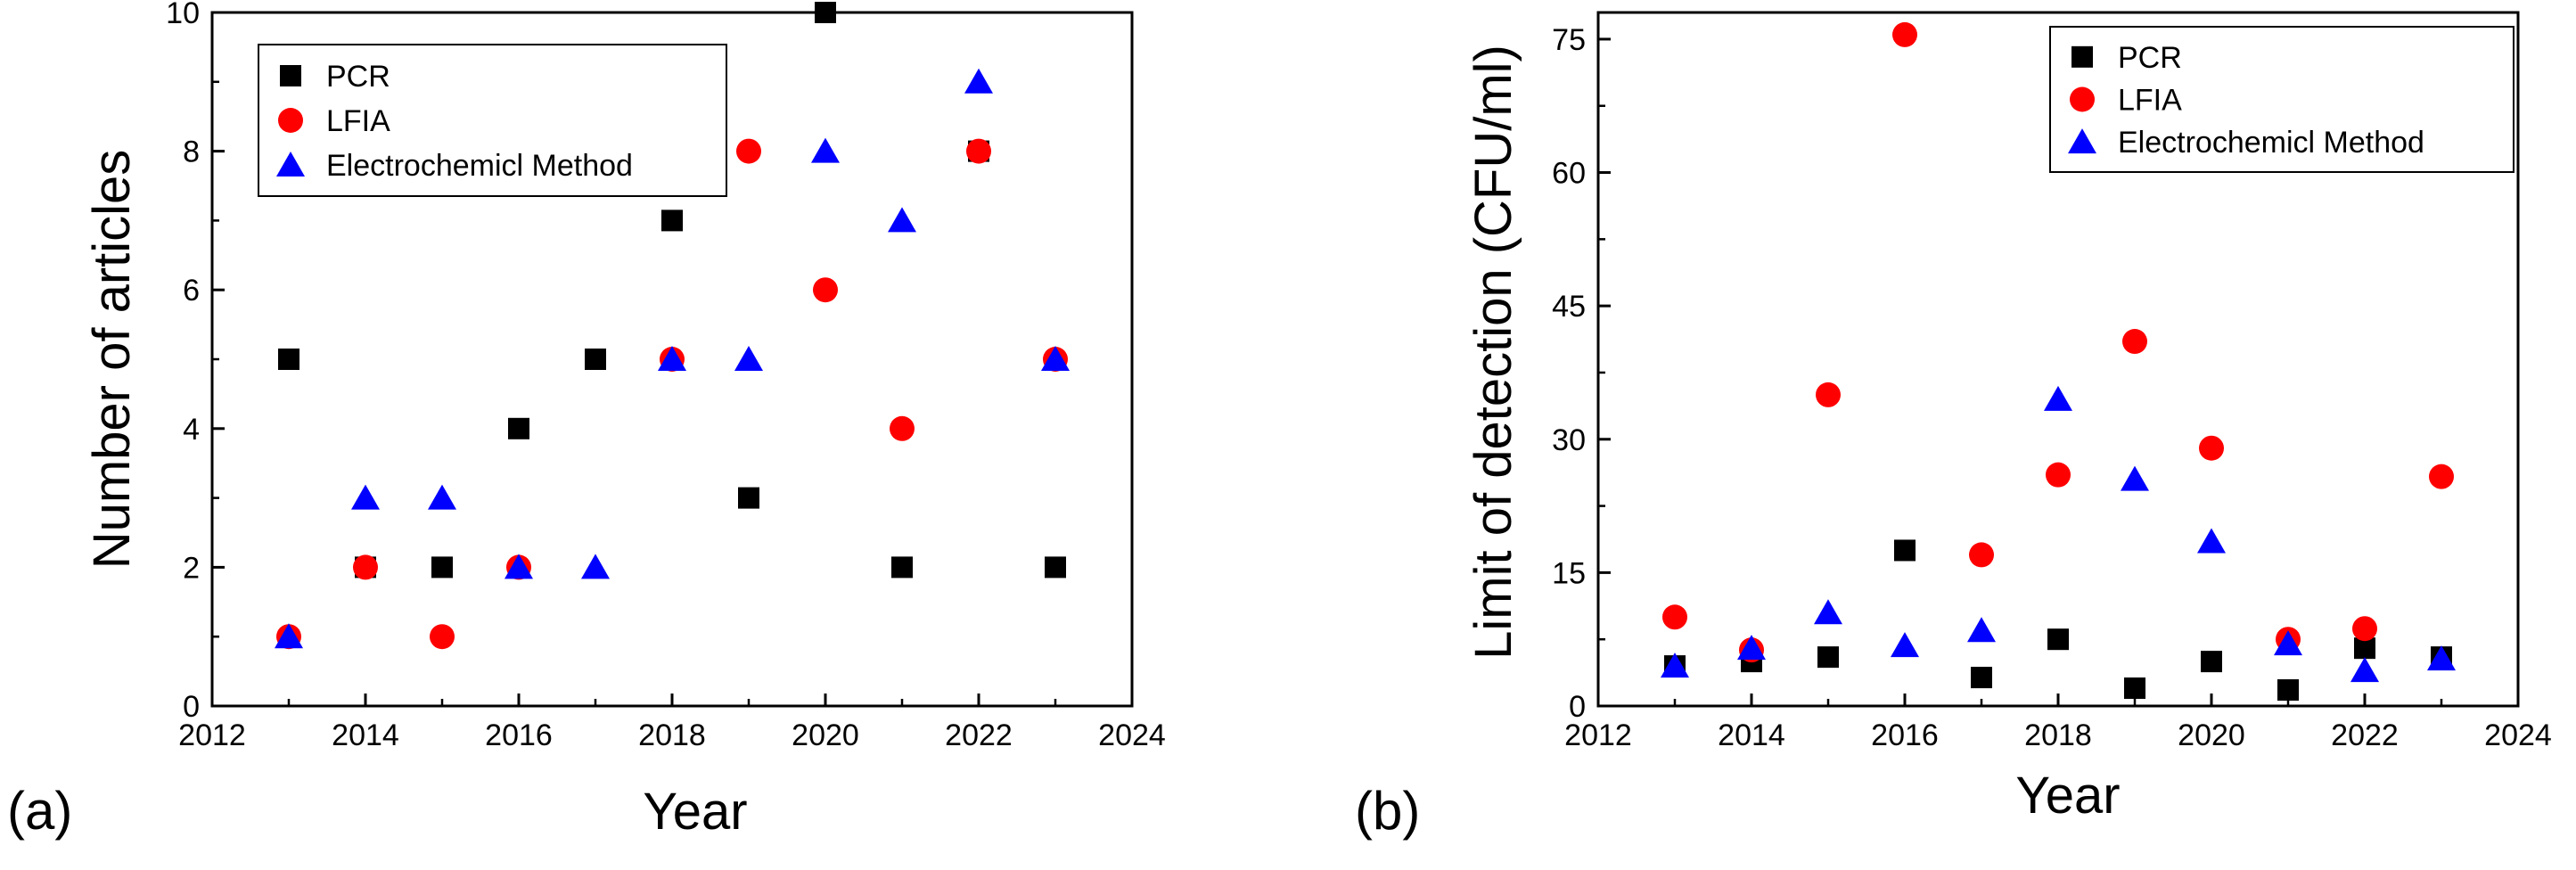  Describe the element at coordinates (1387, 811) in the screenshot. I see `panel-label: (b)` at that location.